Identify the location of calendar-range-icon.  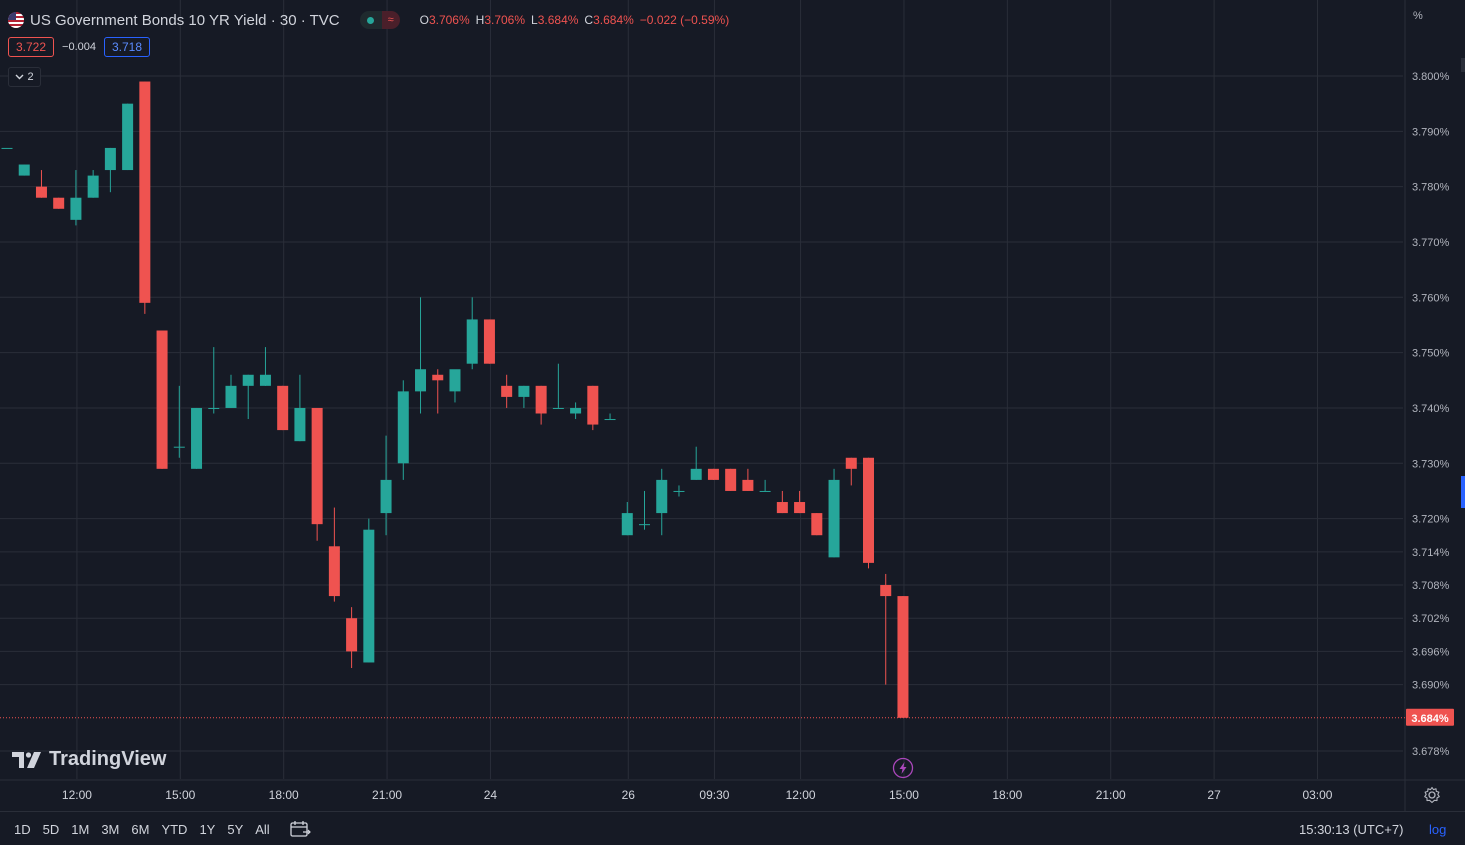
(300, 829).